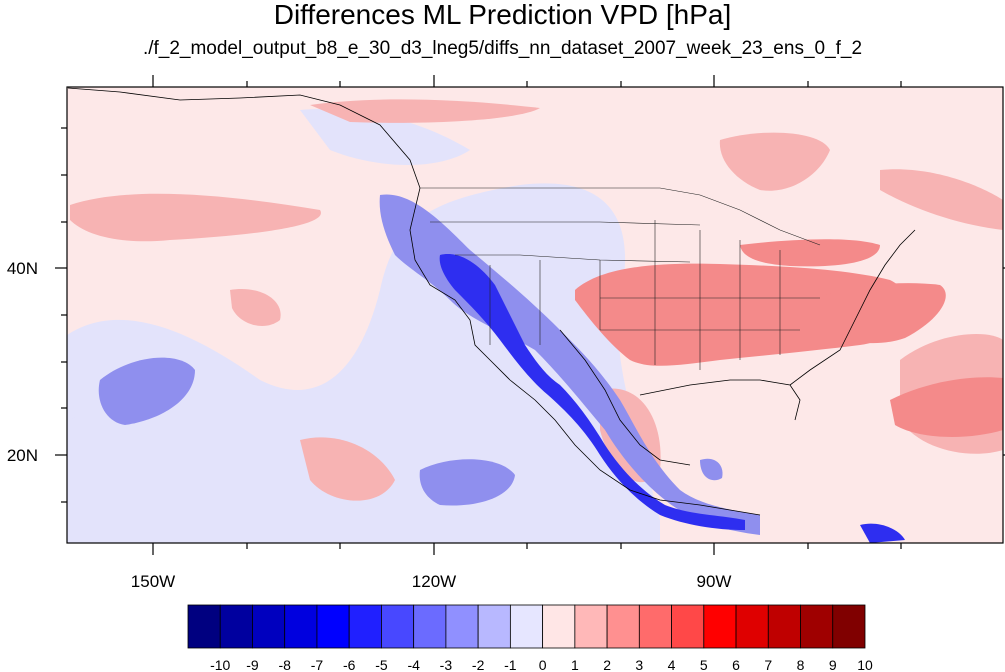 The image size is (1005, 672). I want to click on colorbar-tick-label: 10, so click(865, 664).